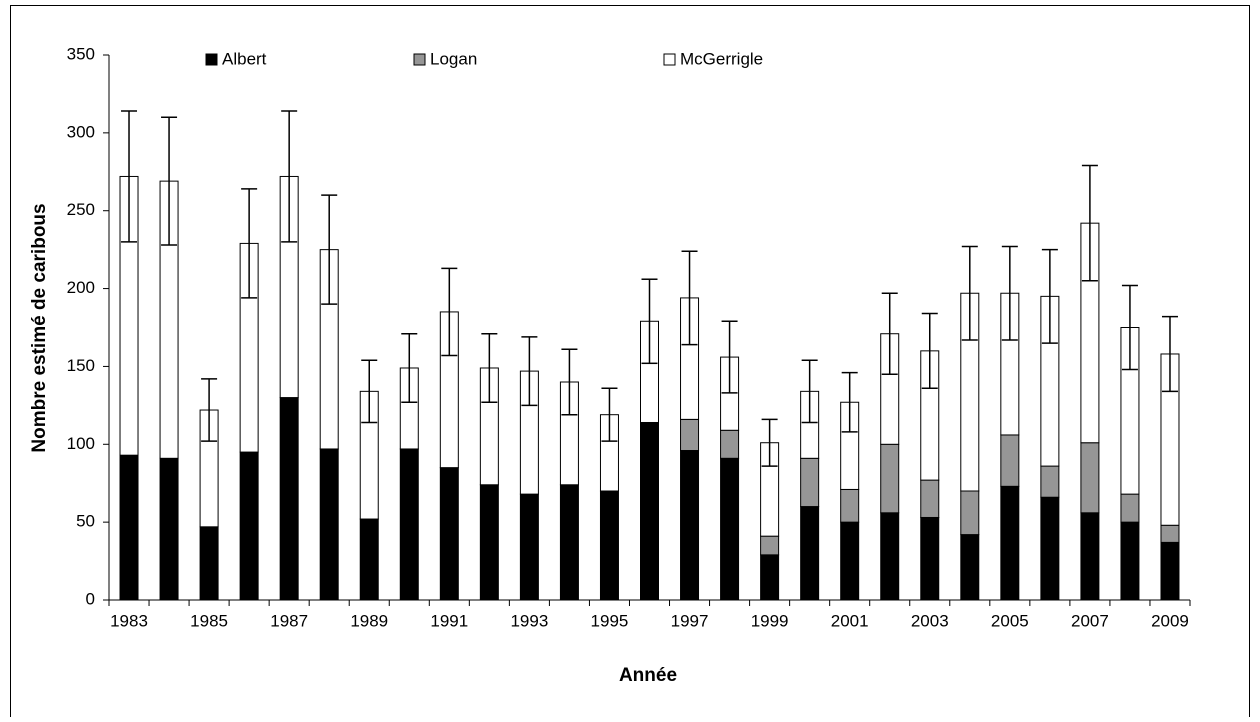  Describe the element at coordinates (770, 620) in the screenshot. I see `x-tick-label: 1999` at that location.